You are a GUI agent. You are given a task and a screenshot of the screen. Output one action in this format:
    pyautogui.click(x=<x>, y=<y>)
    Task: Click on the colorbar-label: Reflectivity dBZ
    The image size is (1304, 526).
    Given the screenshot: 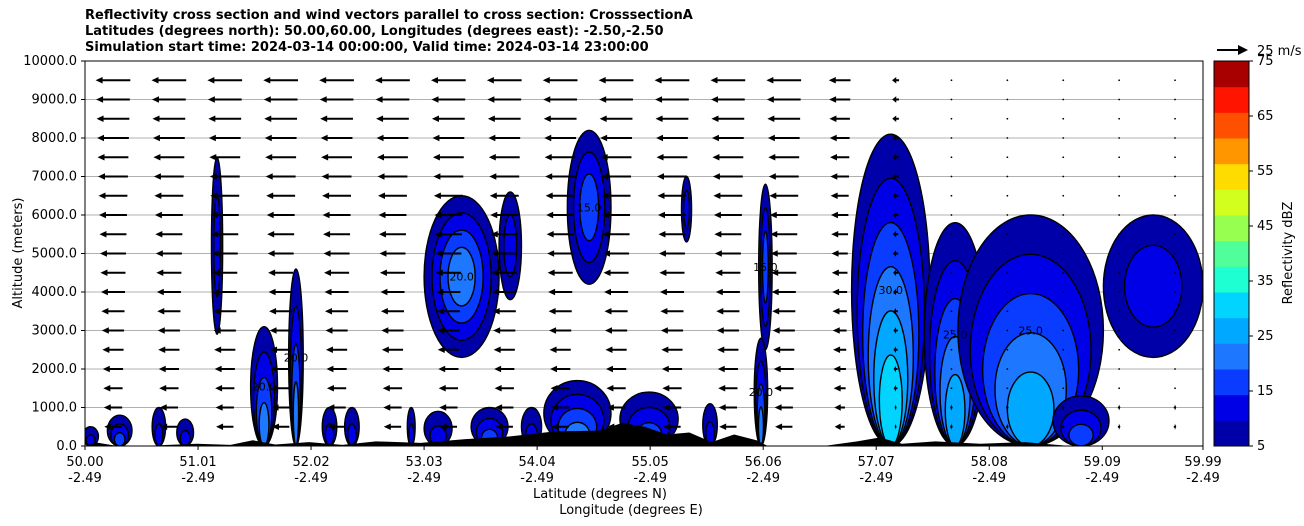 What is the action you would take?
    pyautogui.click(x=1288, y=253)
    